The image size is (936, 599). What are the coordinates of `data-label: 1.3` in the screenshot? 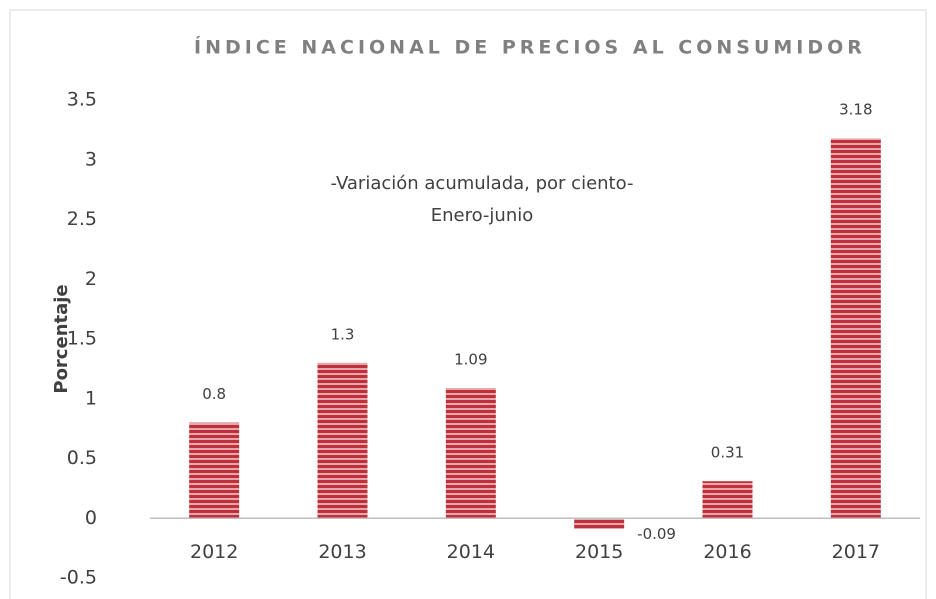 It's located at (343, 334).